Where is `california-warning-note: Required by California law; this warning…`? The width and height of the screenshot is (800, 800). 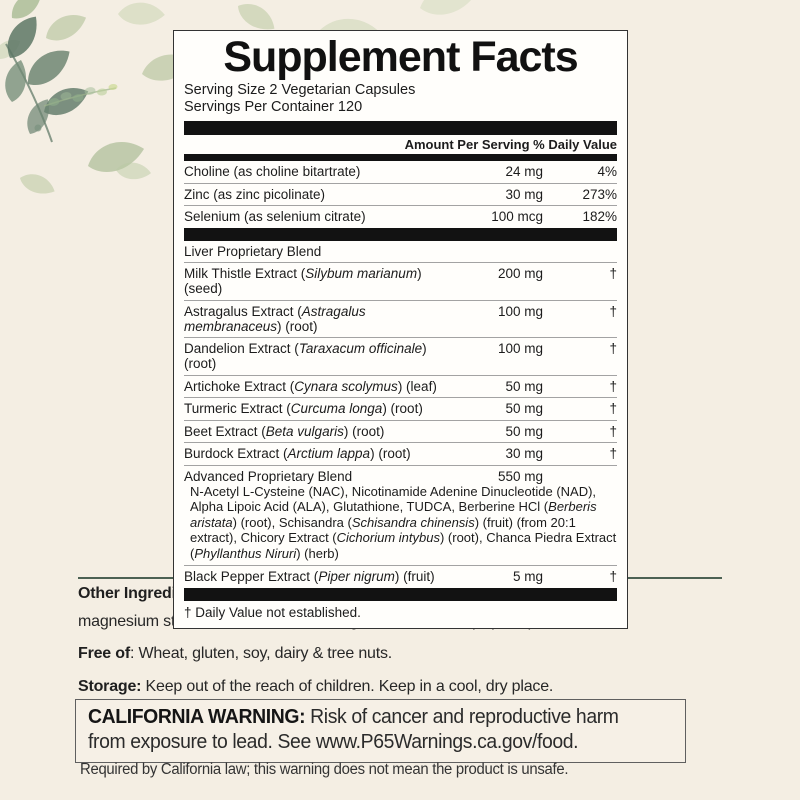
california-warning-note: Required by California law; this warning… is located at coordinates (324, 769).